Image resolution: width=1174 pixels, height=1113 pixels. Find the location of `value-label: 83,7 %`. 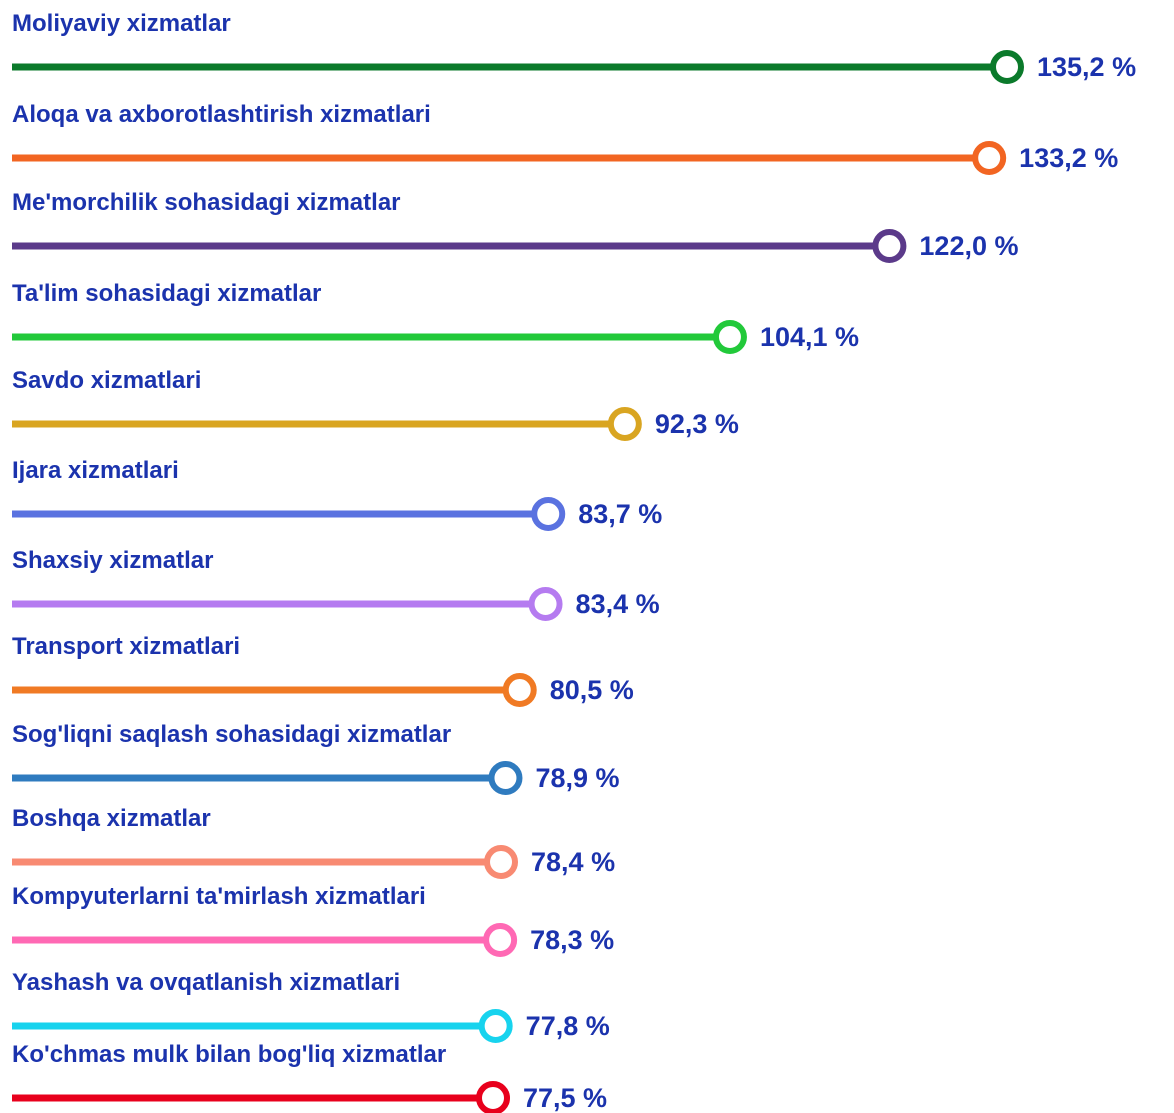

value-label: 83,7 % is located at coordinates (620, 514).